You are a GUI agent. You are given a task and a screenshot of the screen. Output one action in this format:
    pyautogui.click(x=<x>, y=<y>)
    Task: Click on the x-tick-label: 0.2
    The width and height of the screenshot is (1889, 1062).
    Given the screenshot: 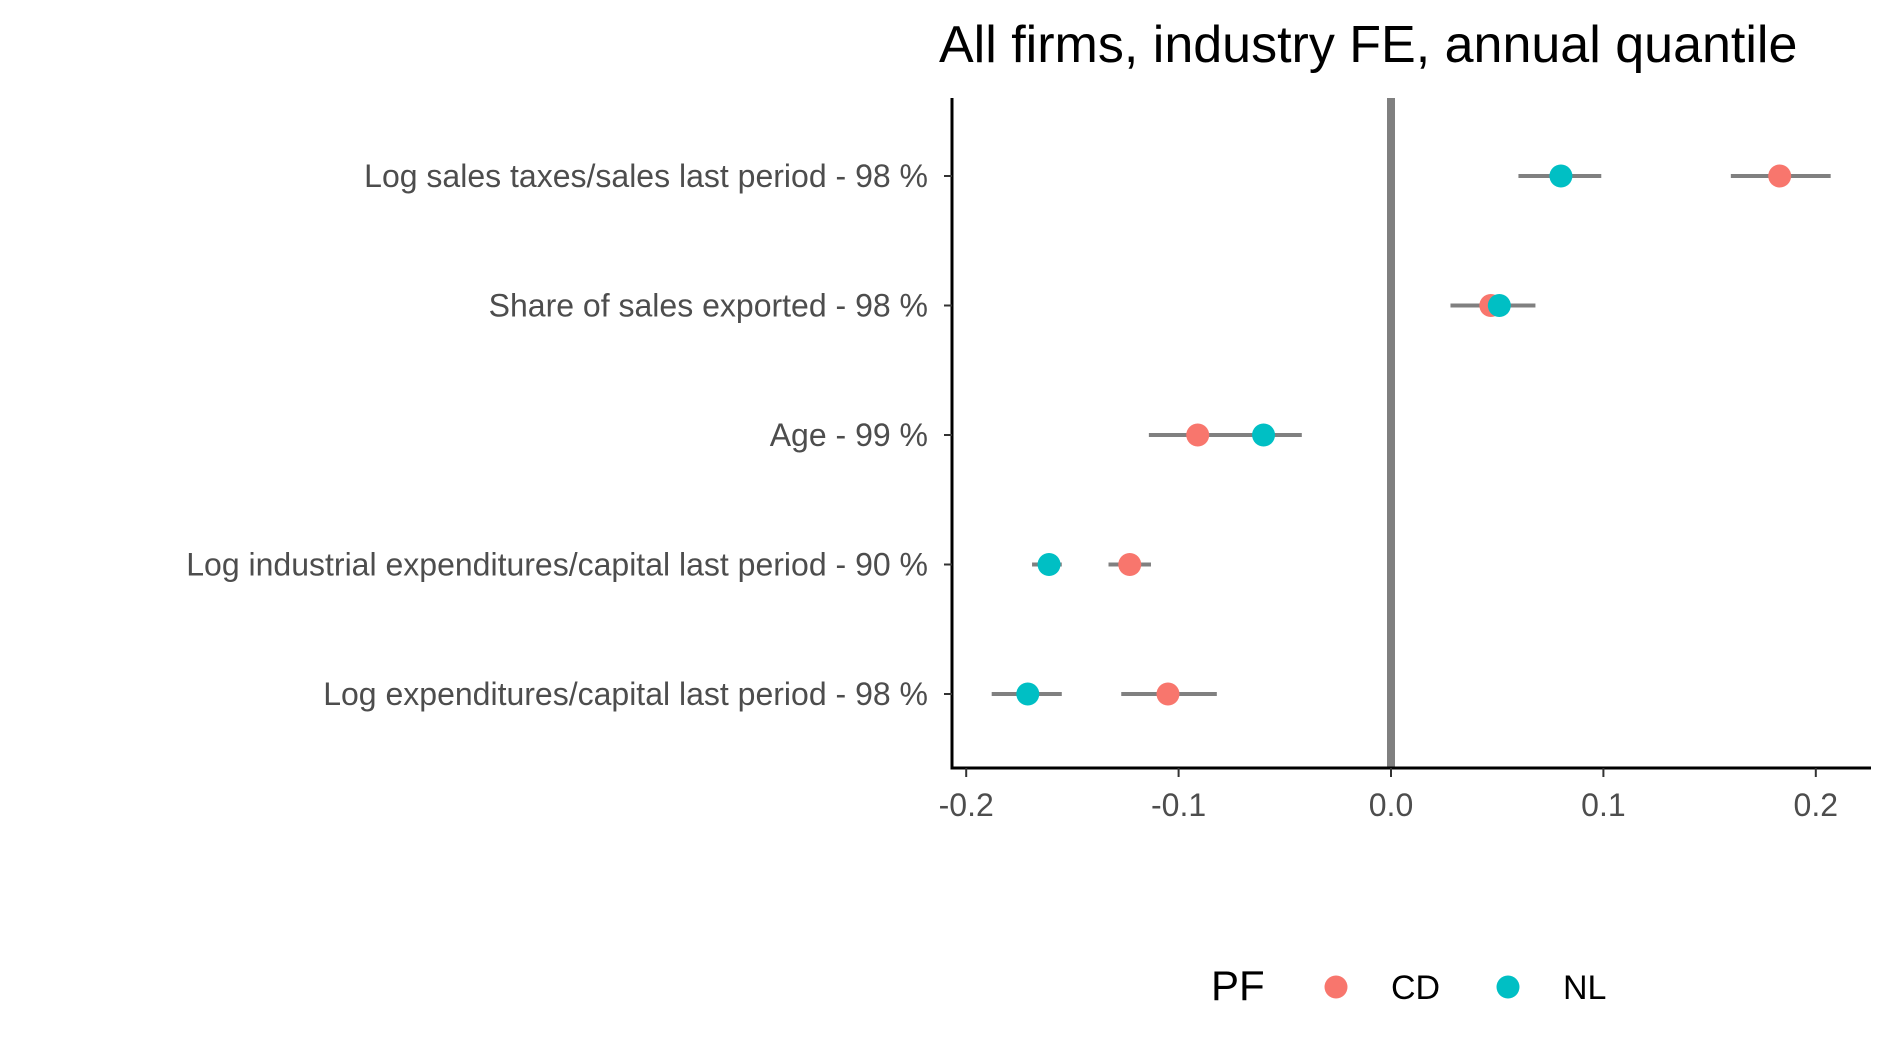 What is the action you would take?
    pyautogui.click(x=1816, y=805)
    